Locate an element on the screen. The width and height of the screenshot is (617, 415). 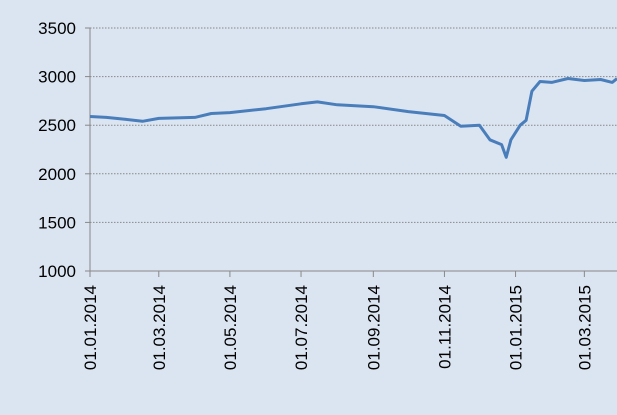
x-tick-label: 01.01.2015 is located at coordinates (516, 327).